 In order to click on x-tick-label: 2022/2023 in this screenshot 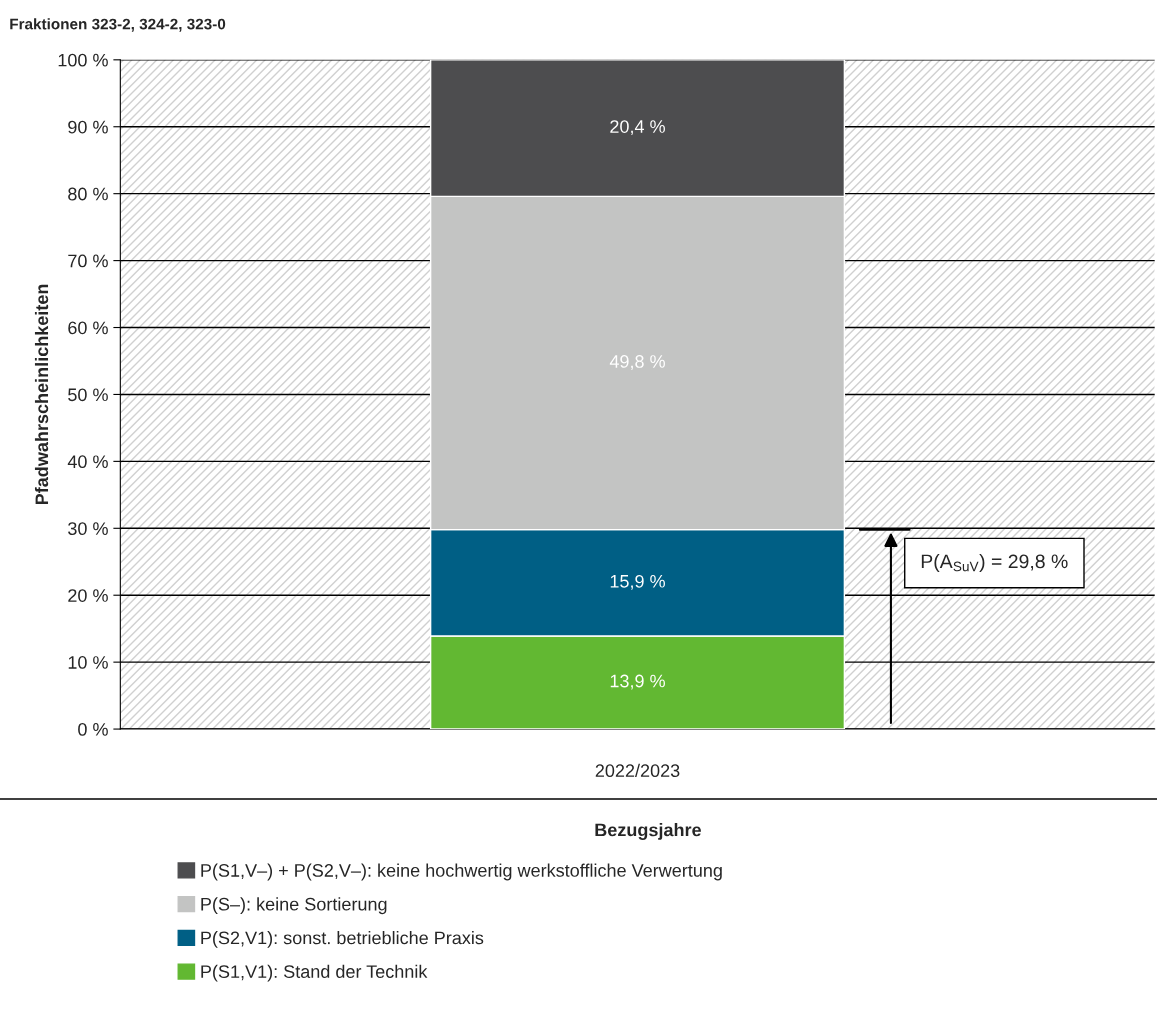, I will do `click(637, 770)`.